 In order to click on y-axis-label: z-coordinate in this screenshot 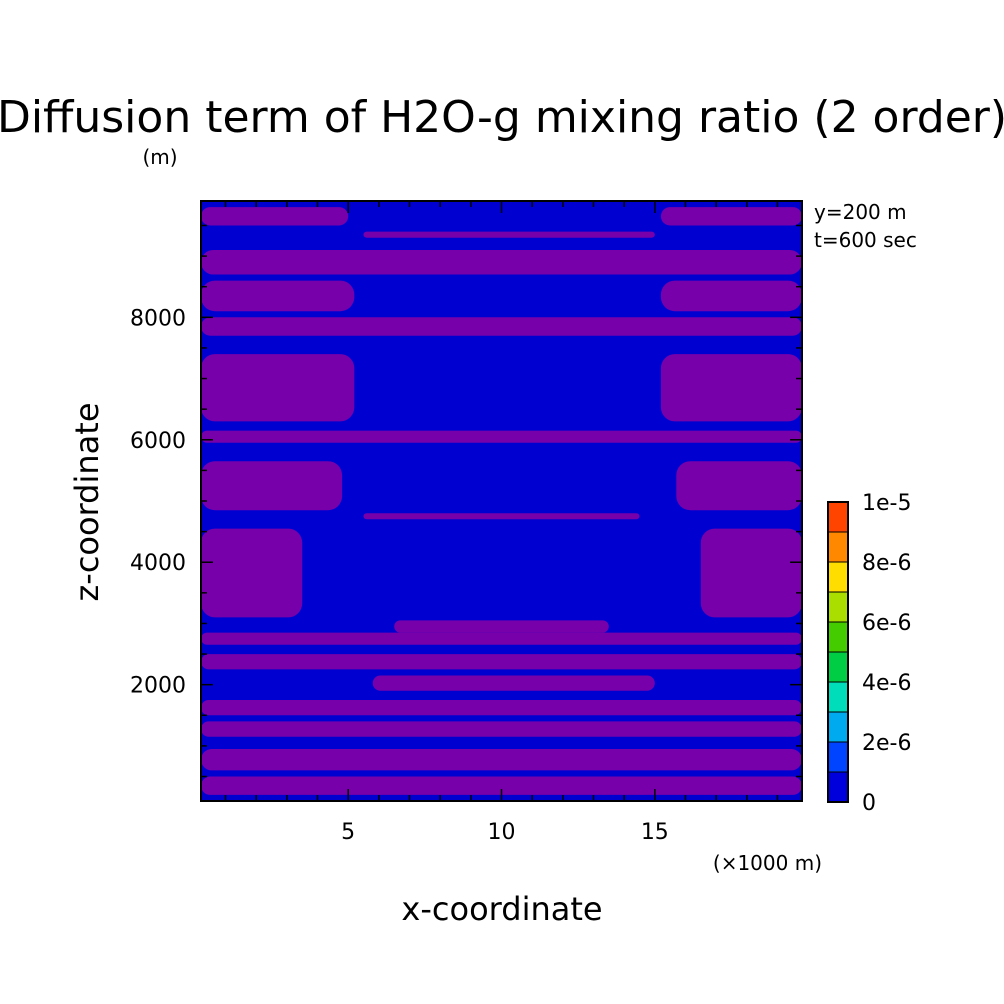, I will do `click(87, 501)`.